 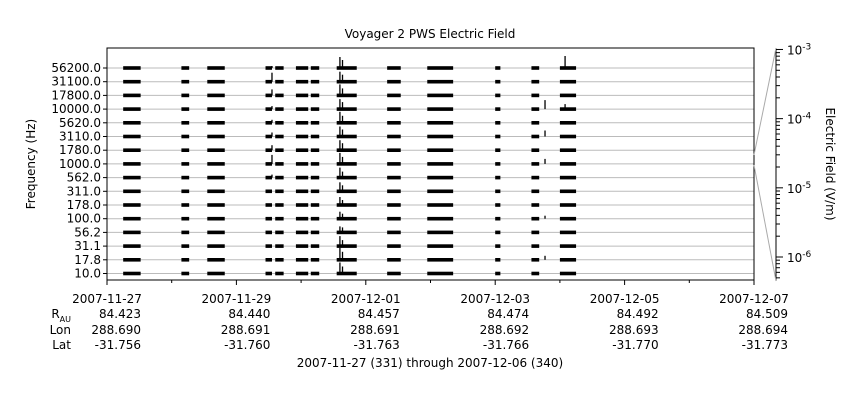 I want to click on ephemeris-value: 84.423, so click(x=120, y=314).